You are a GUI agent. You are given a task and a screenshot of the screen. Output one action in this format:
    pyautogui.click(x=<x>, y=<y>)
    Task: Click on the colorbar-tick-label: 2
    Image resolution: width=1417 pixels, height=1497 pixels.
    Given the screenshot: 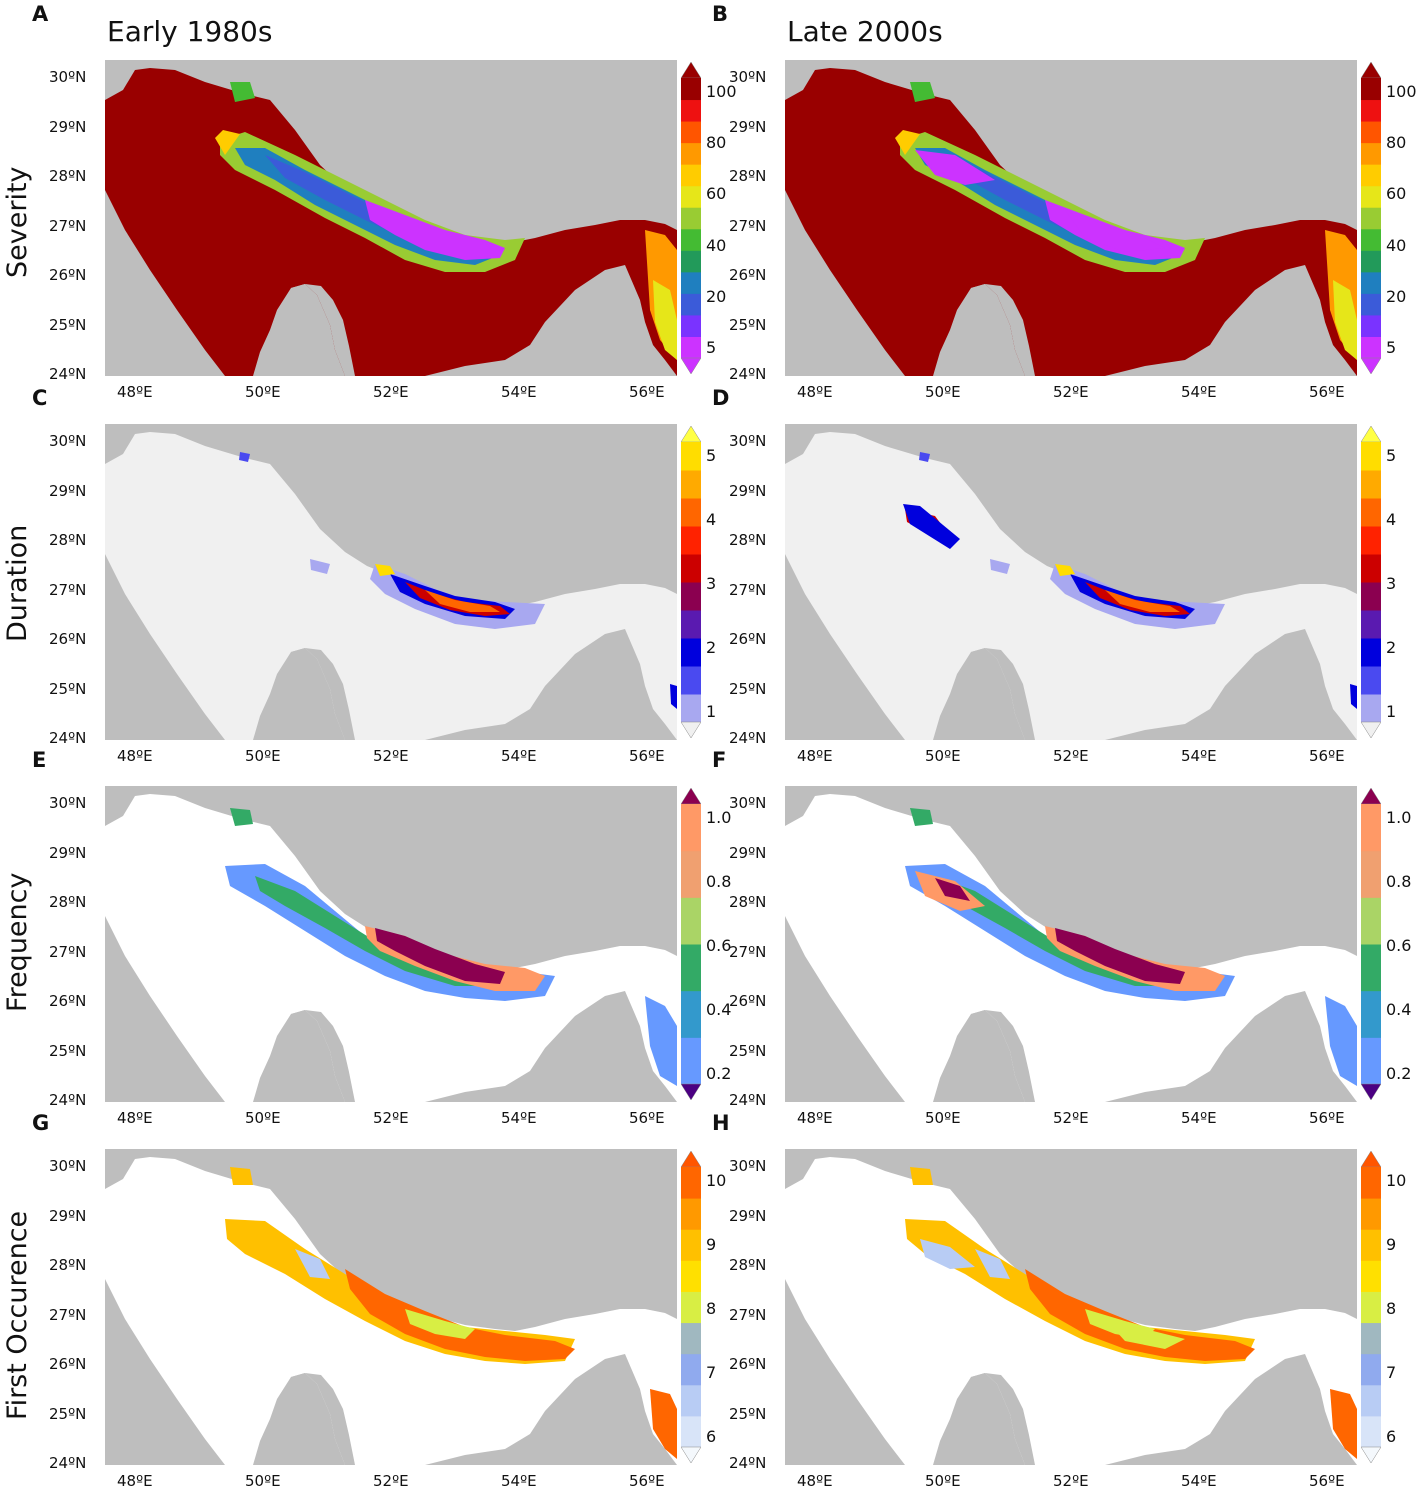 What is the action you would take?
    pyautogui.click(x=1391, y=647)
    